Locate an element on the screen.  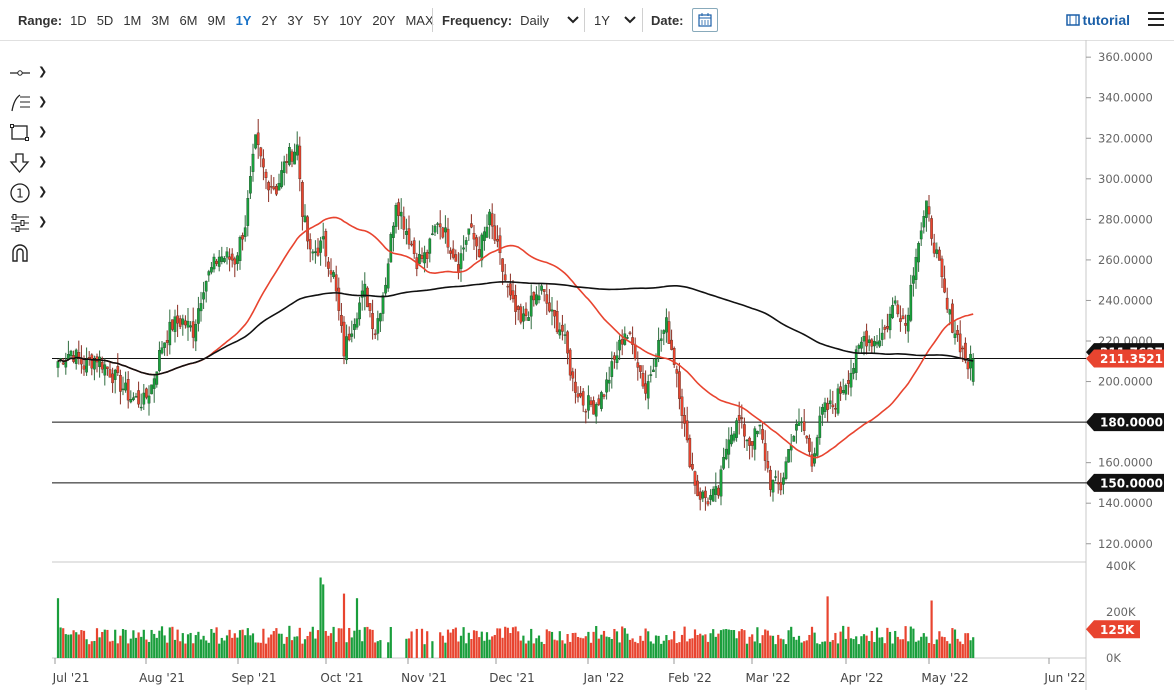
hamburger-menu-icon is located at coordinates (1156, 19).